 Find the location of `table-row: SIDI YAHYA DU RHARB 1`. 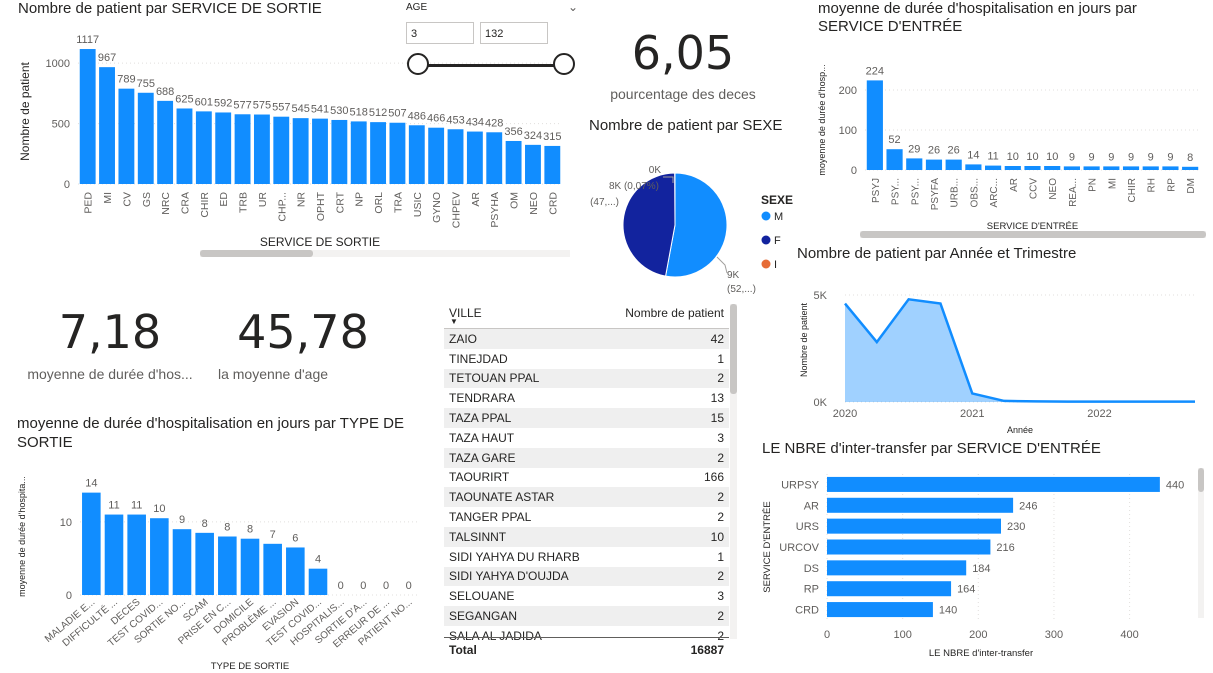

table-row: SIDI YAHYA DU RHARB 1 is located at coordinates (586, 557).